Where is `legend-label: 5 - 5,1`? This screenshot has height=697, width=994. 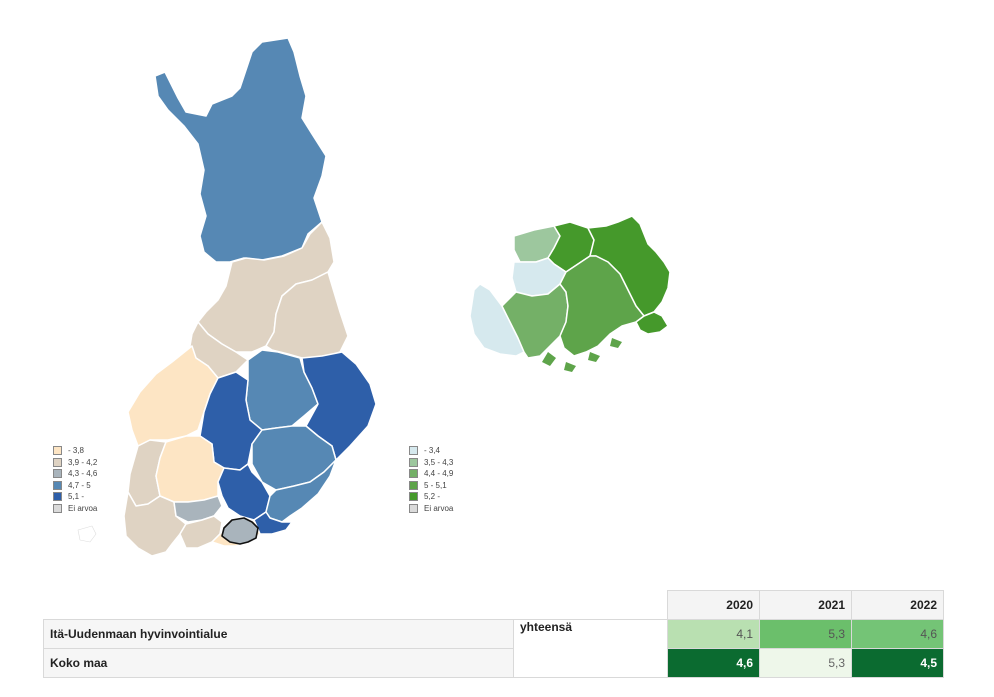 legend-label: 5 - 5,1 is located at coordinates (435, 485).